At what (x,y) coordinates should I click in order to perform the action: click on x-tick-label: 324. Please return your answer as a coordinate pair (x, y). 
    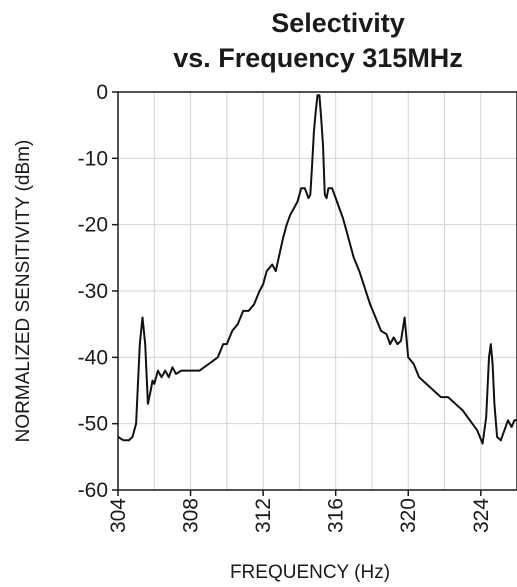
    Looking at the image, I should click on (481, 515).